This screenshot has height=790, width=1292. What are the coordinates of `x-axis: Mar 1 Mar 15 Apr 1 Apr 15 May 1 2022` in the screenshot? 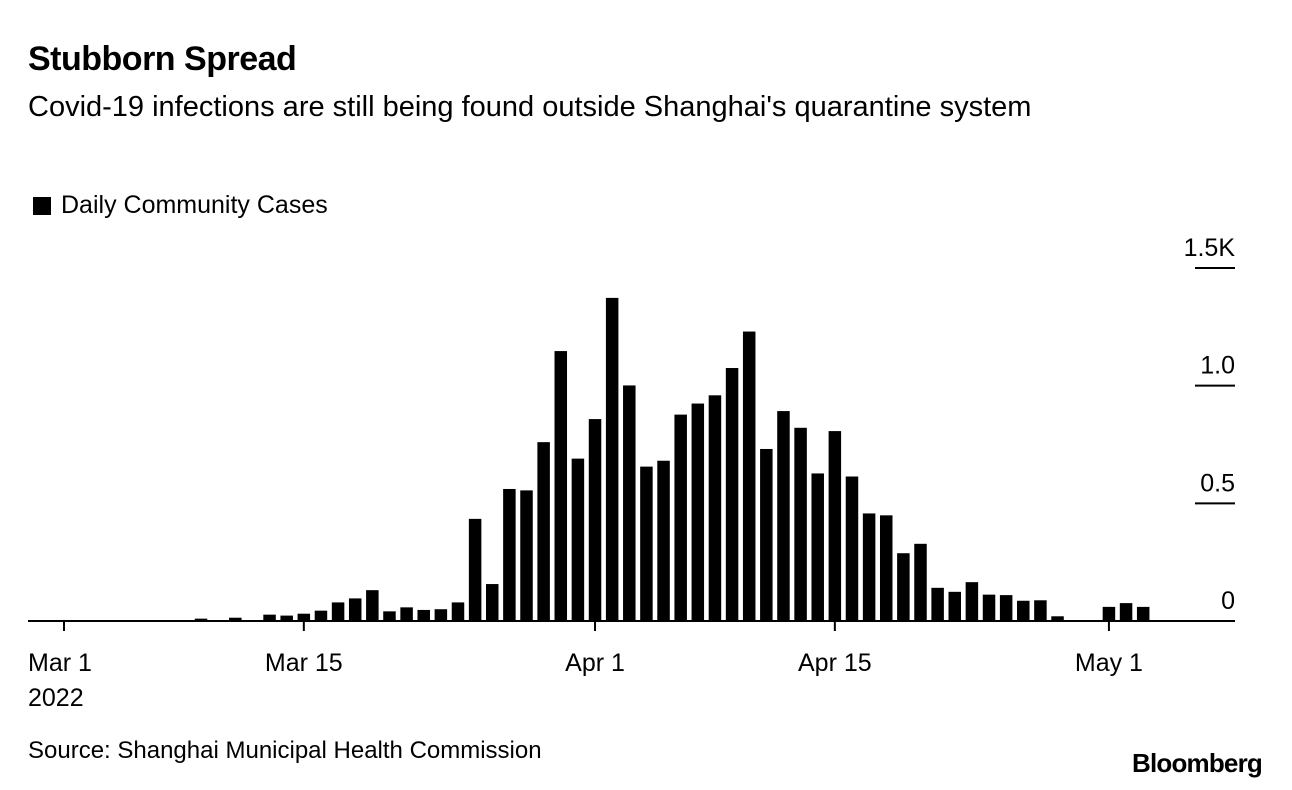 It's located at (631, 666).